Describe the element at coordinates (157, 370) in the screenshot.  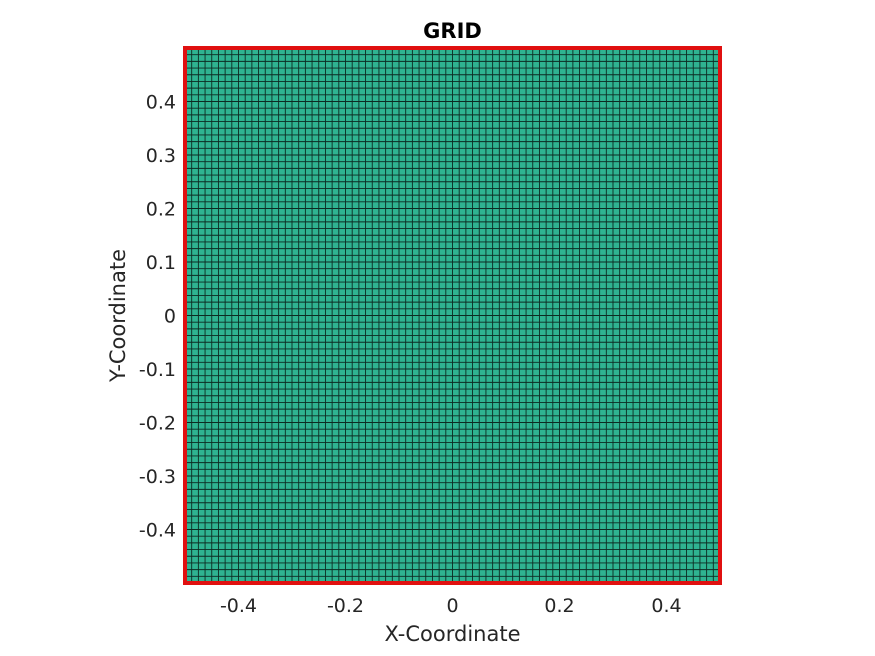
I see `y-tick-label: -0.1` at that location.